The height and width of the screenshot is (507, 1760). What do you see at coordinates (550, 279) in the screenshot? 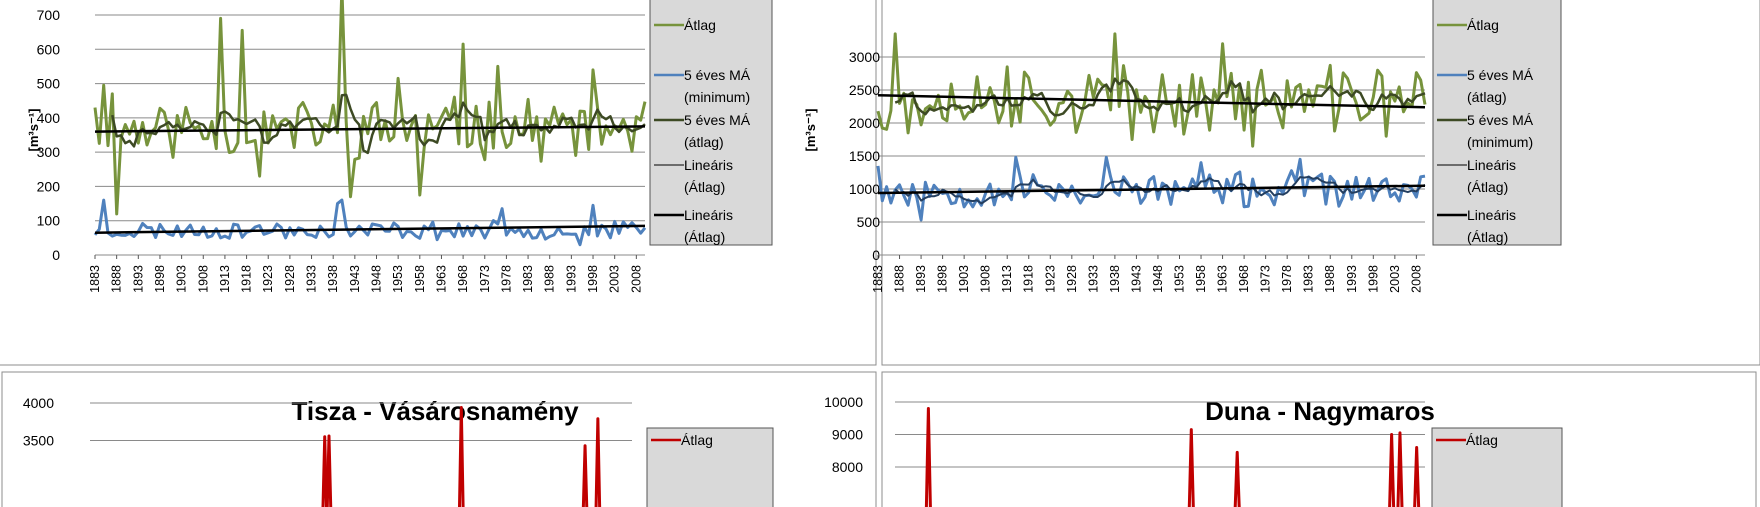
I see `x-tick-label: 1988` at bounding box center [550, 279].